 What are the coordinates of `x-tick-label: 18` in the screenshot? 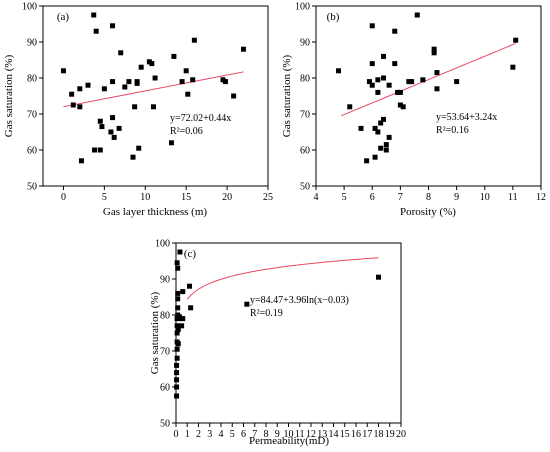 It's located at (379, 434).